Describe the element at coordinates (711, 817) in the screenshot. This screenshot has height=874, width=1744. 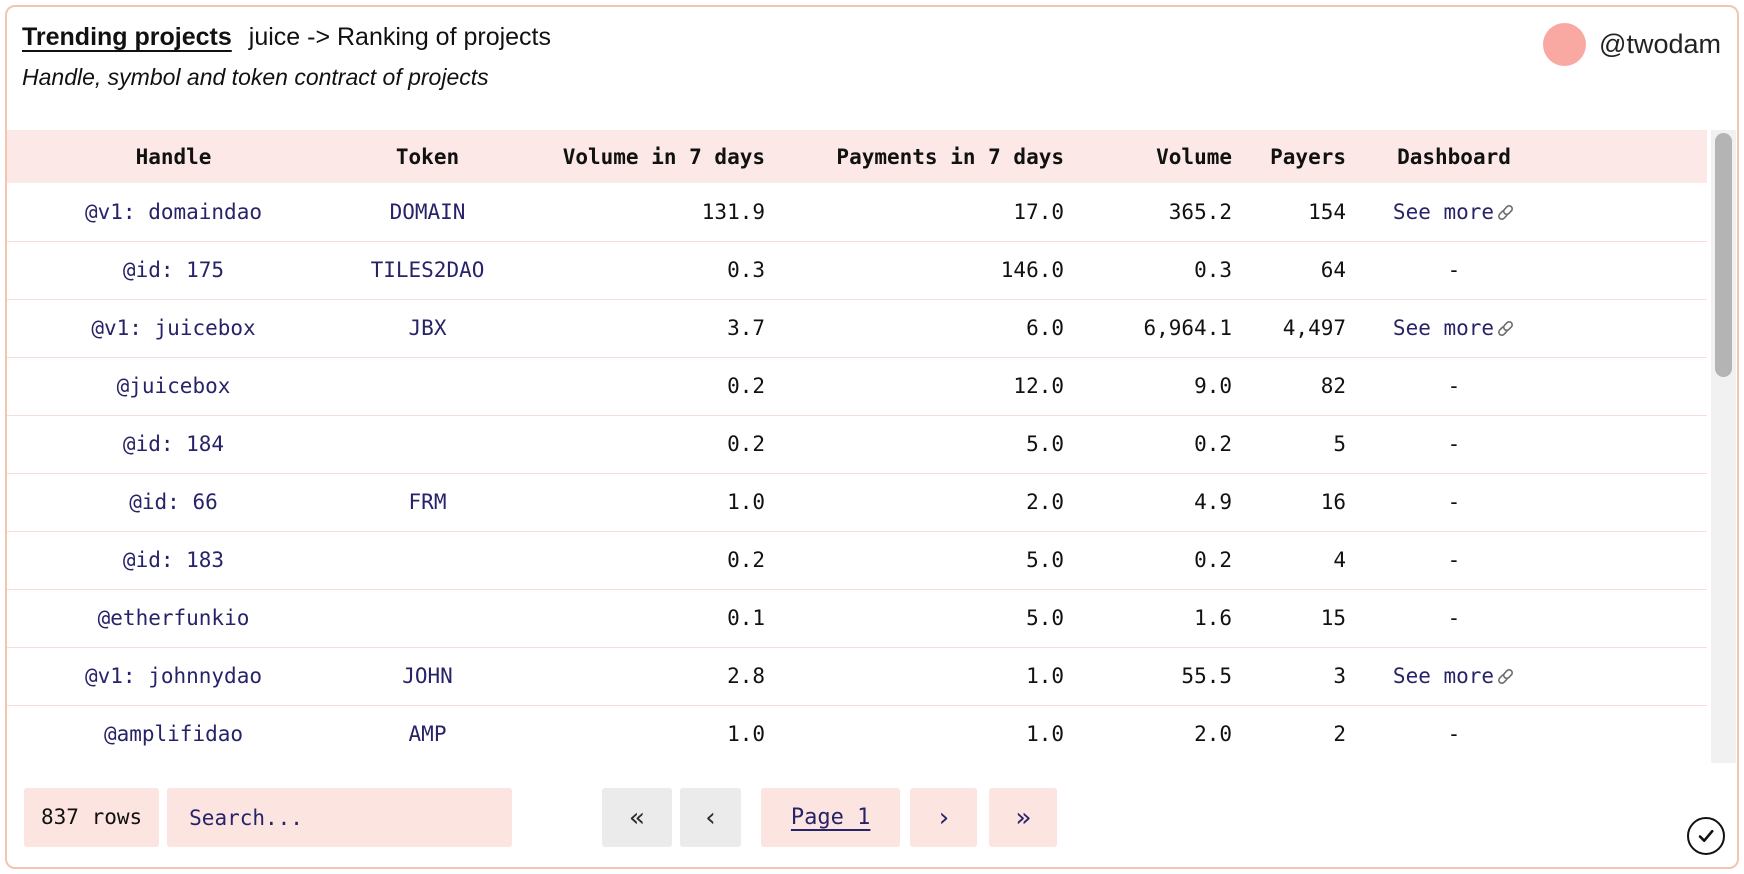
I see `pagination-prev-button: ‹` at that location.